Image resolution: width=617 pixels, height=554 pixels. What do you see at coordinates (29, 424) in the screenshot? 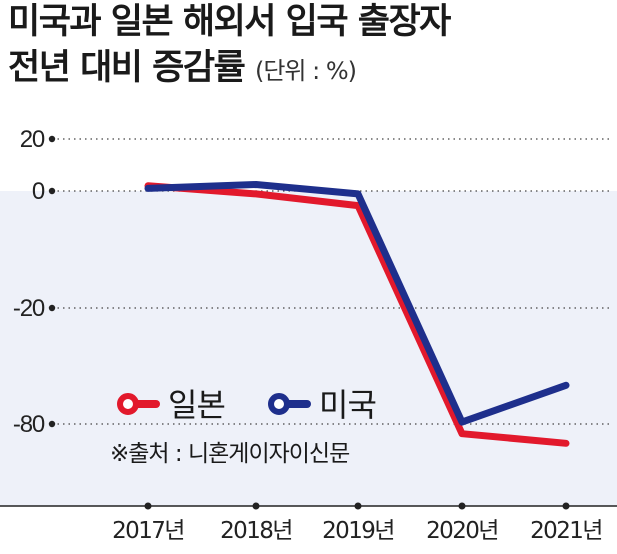
I see `y-tick-label: -80` at bounding box center [29, 424].